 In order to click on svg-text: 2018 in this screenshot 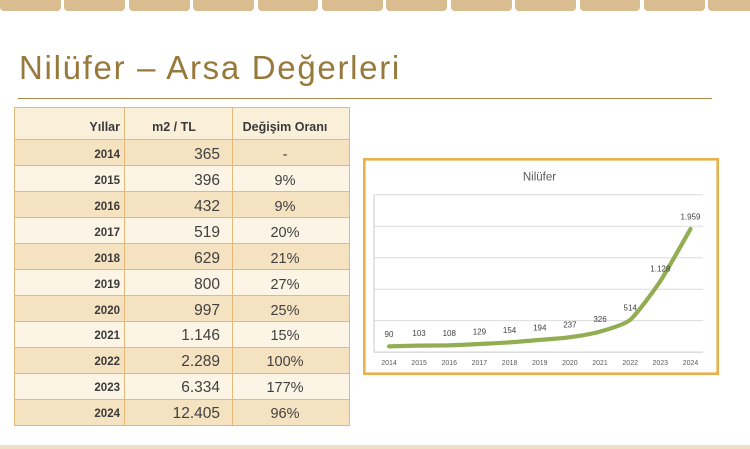, I will do `click(510, 363)`.